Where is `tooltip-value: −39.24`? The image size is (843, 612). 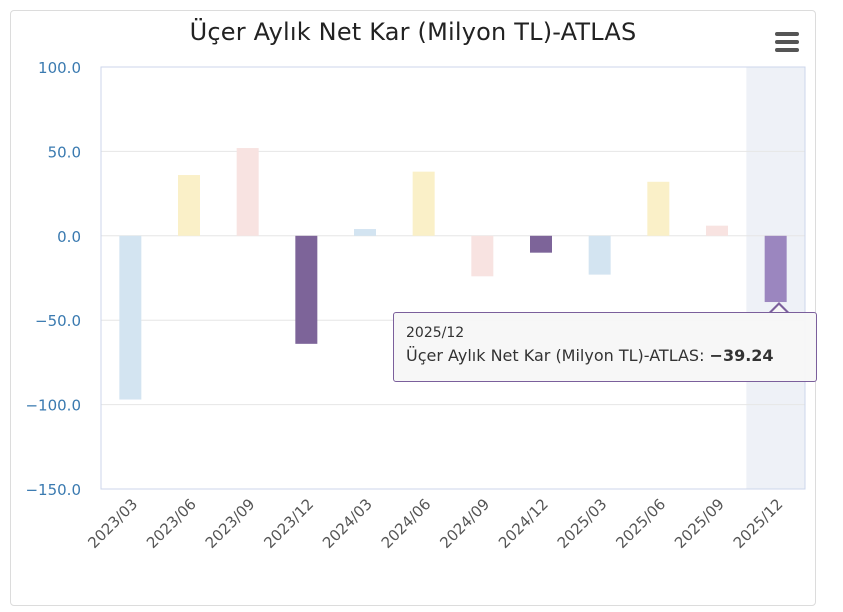 tooltip-value: −39.24 is located at coordinates (741, 355).